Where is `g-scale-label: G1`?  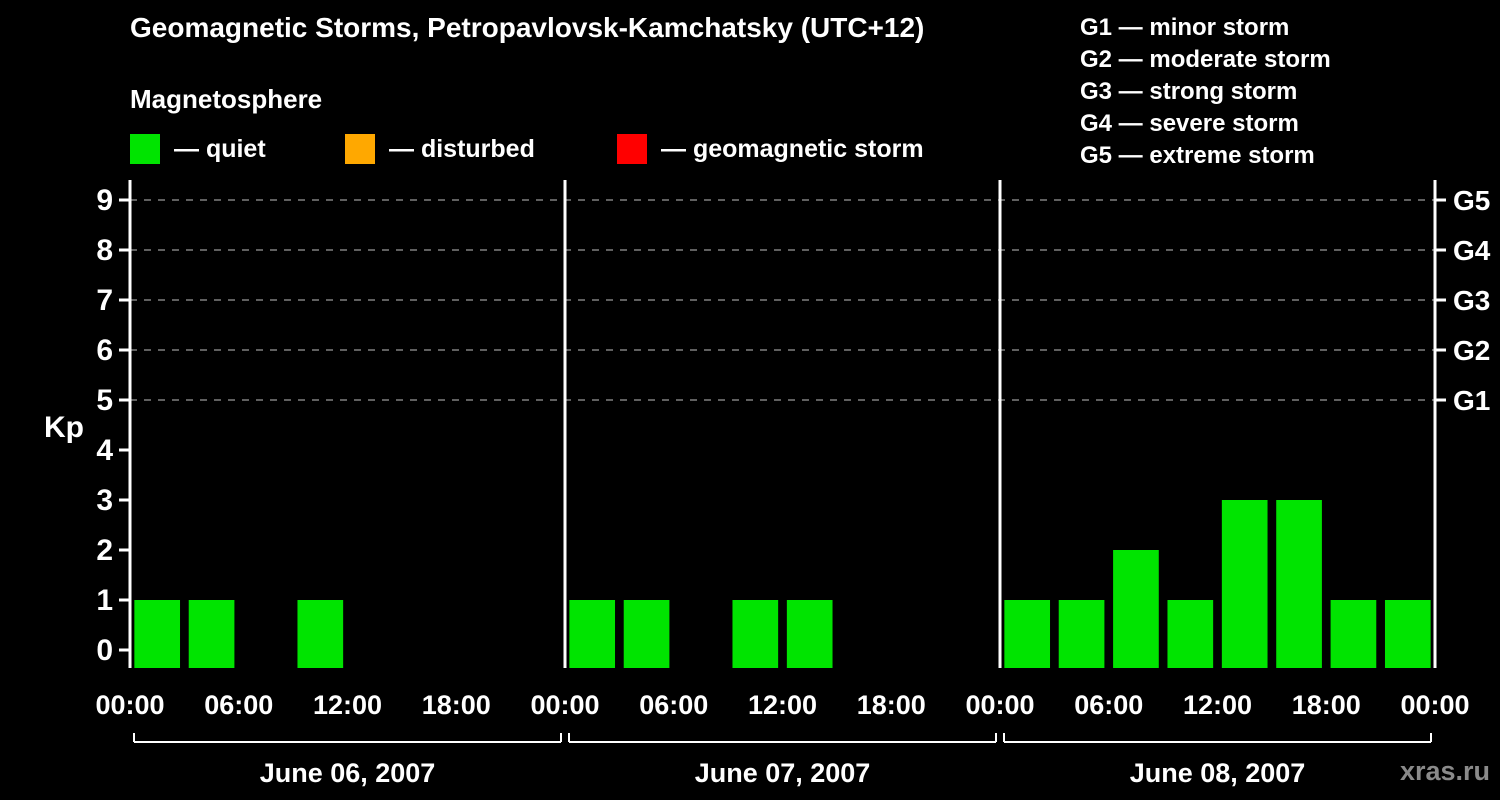
g-scale-label: G1 is located at coordinates (1471, 400).